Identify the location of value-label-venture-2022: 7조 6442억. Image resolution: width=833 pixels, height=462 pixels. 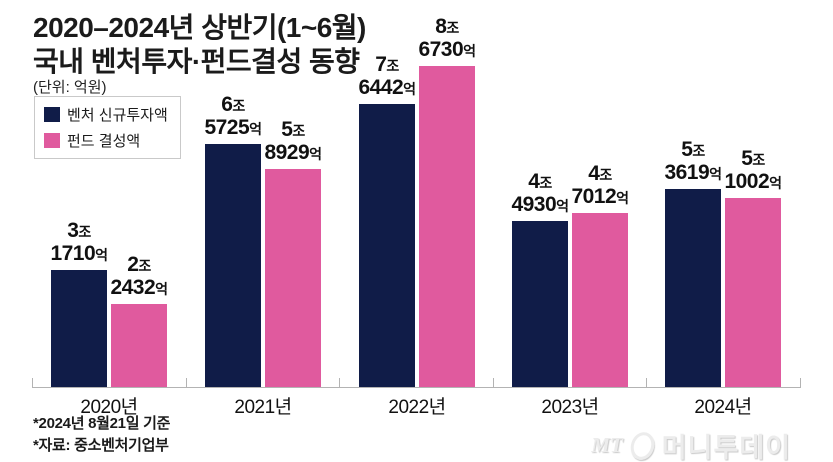
(387, 76).